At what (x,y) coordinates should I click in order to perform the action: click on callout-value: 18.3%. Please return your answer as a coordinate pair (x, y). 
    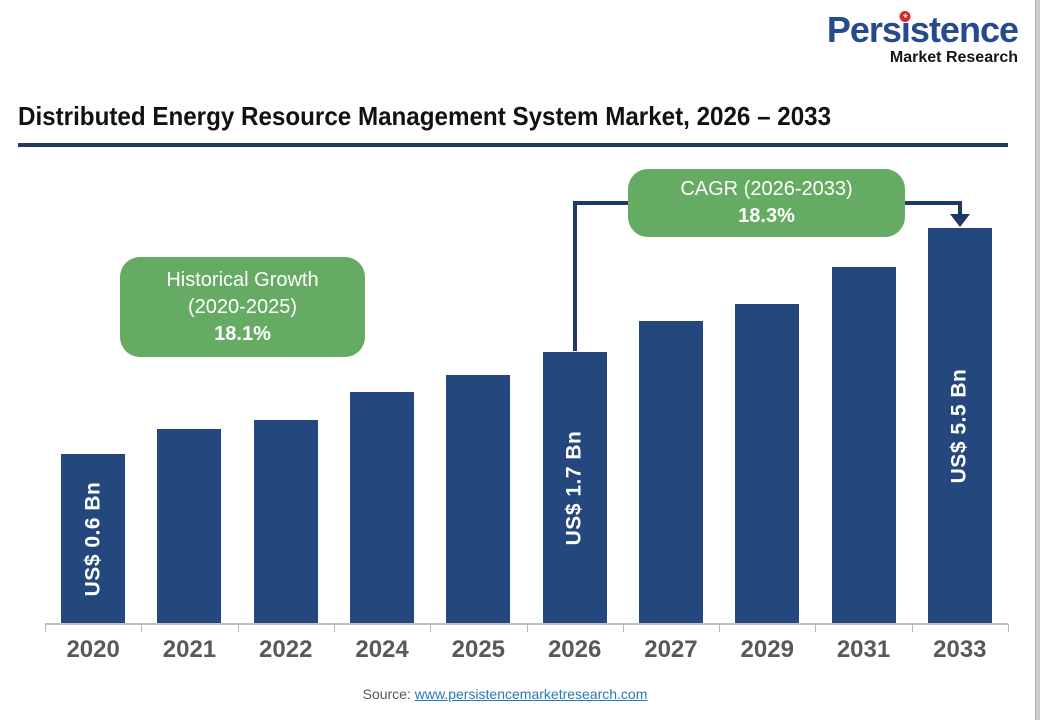
    Looking at the image, I should click on (766, 216).